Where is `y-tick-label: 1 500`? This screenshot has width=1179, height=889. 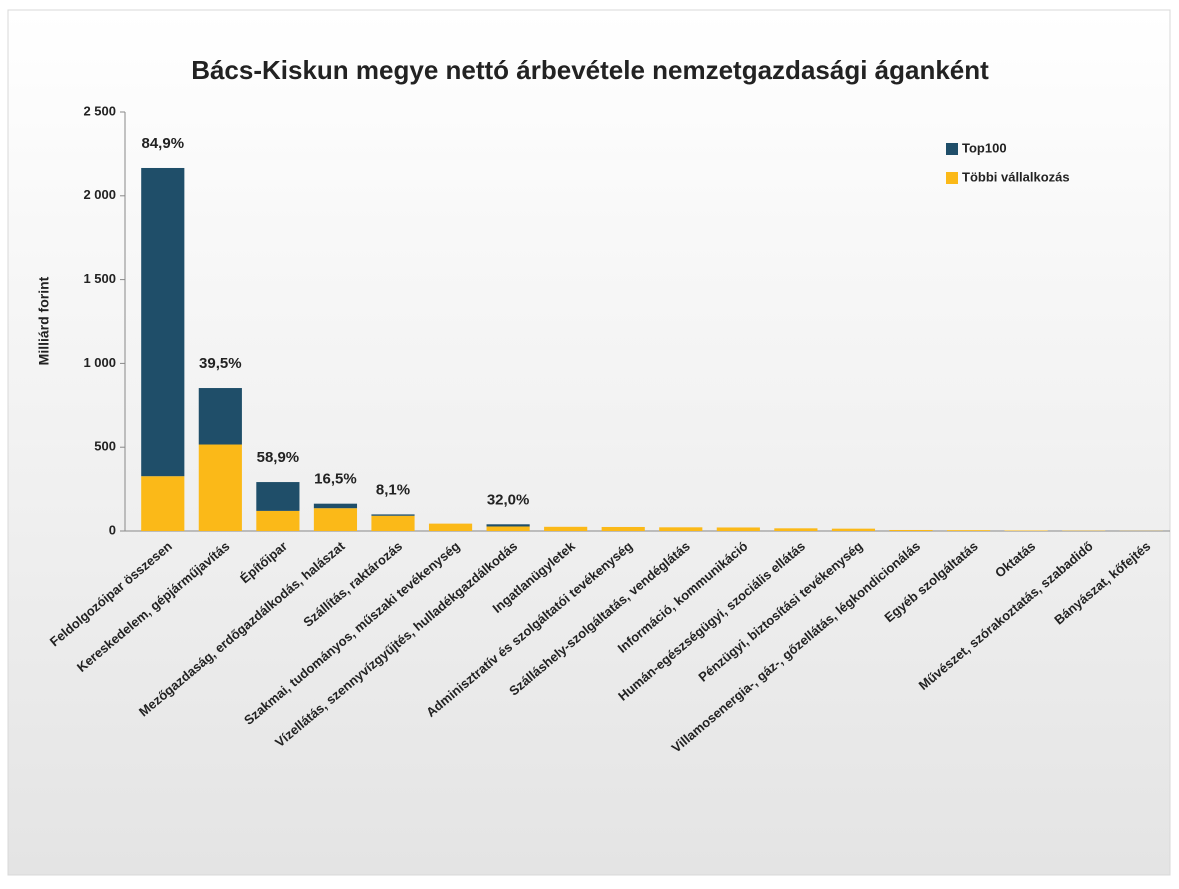
y-tick-label: 1 500 is located at coordinates (99, 278).